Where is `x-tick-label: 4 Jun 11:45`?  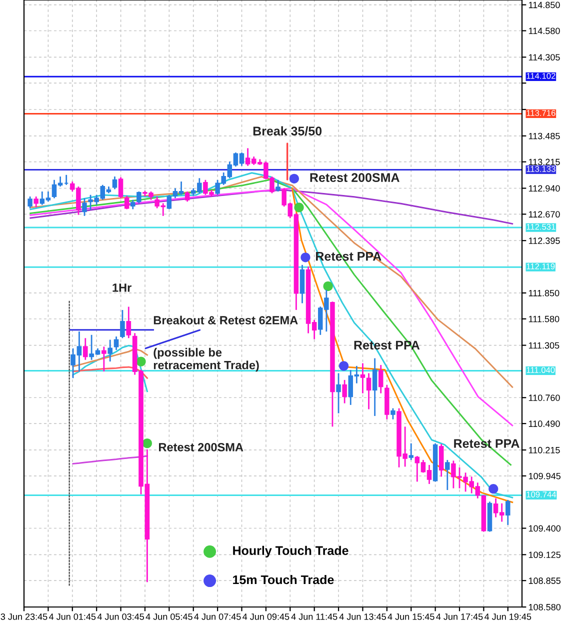
x-tick-label: 4 Jun 11:45 is located at coordinates (314, 617).